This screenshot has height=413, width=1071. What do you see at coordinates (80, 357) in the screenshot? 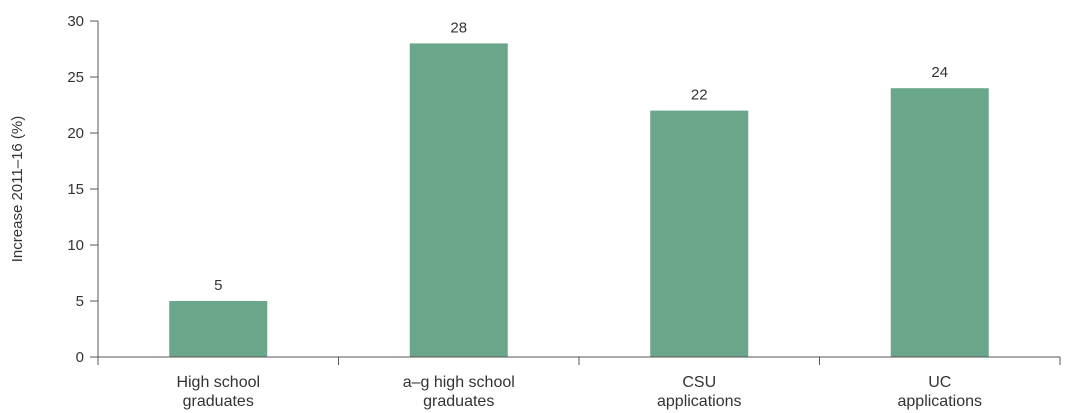
I see `y-tick-label: 0` at bounding box center [80, 357].